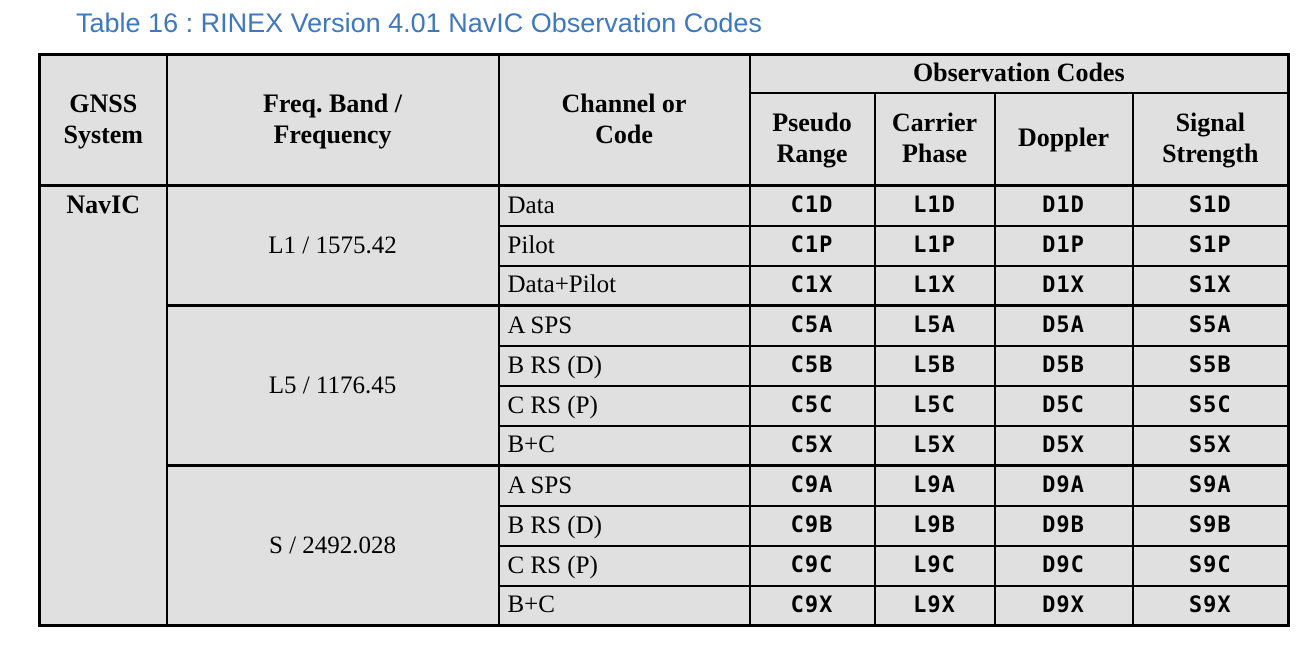 Image resolution: width=1306 pixels, height=648 pixels. Describe the element at coordinates (934, 525) in the screenshot. I see `code-cell: L9B` at that location.